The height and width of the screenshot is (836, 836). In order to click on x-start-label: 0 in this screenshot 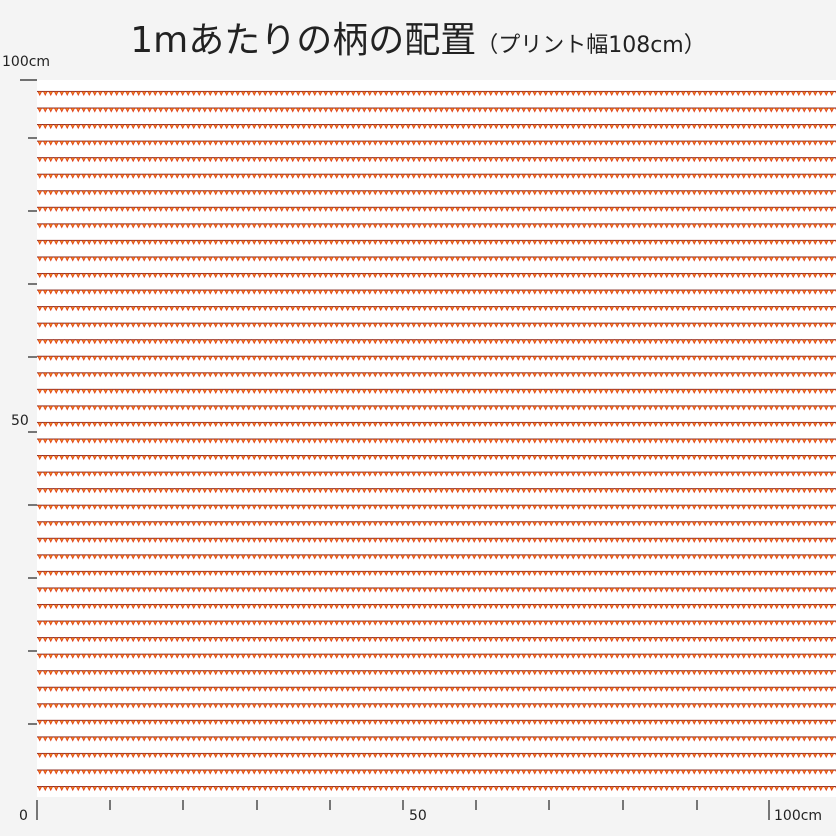, I will do `click(23, 816)`.